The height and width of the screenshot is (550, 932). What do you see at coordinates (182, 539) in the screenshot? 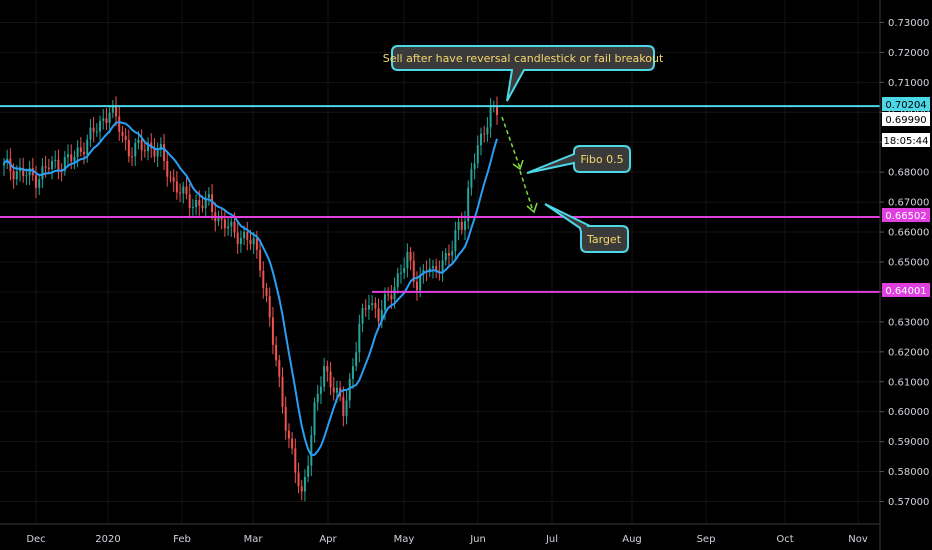
I see `time-tick-label: Feb` at bounding box center [182, 539].